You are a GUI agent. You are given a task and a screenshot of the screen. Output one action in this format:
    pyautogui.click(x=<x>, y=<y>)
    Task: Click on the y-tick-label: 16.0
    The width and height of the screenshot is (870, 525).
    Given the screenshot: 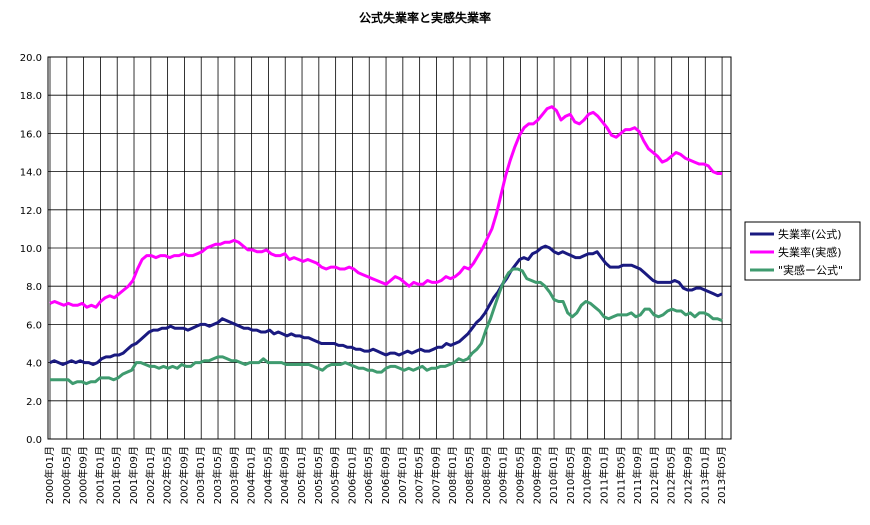 What is the action you would take?
    pyautogui.click(x=31, y=134)
    